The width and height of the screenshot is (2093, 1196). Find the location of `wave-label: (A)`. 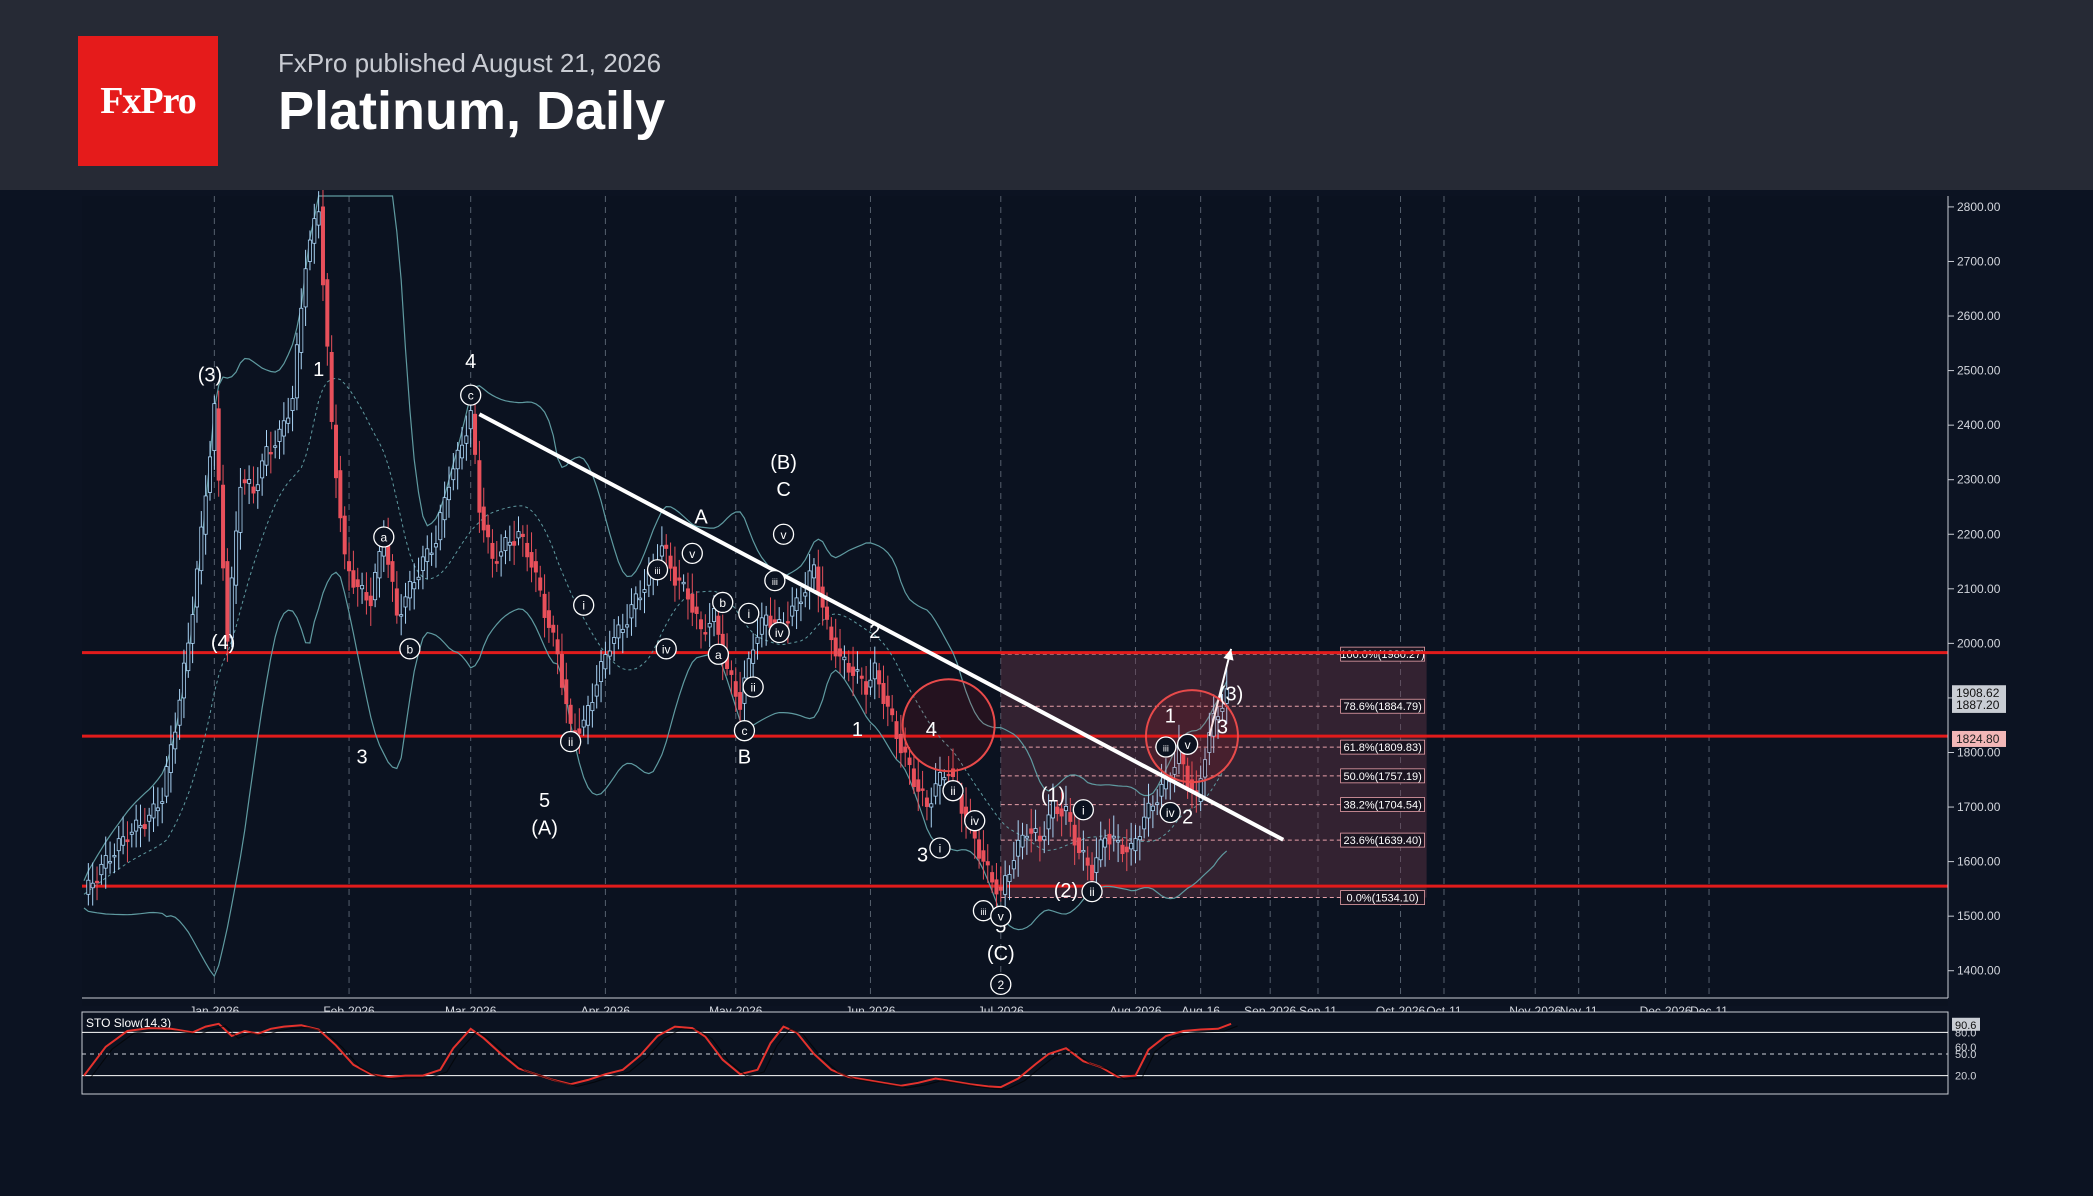

wave-label: (A) is located at coordinates (544, 828).